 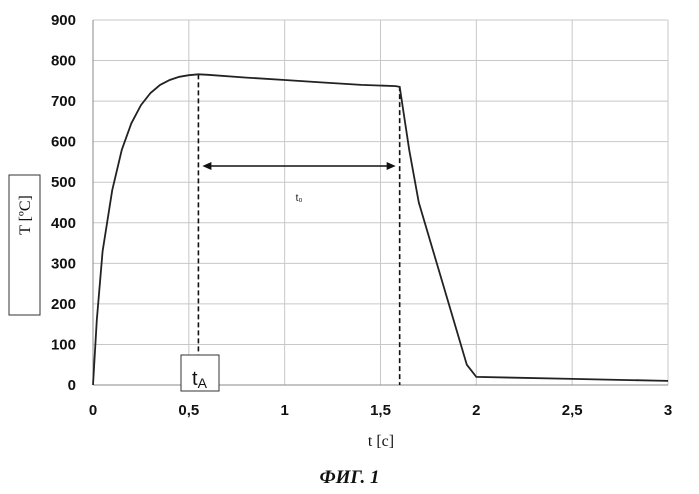 I want to click on interval-arrow-left-head, so click(x=206, y=166).